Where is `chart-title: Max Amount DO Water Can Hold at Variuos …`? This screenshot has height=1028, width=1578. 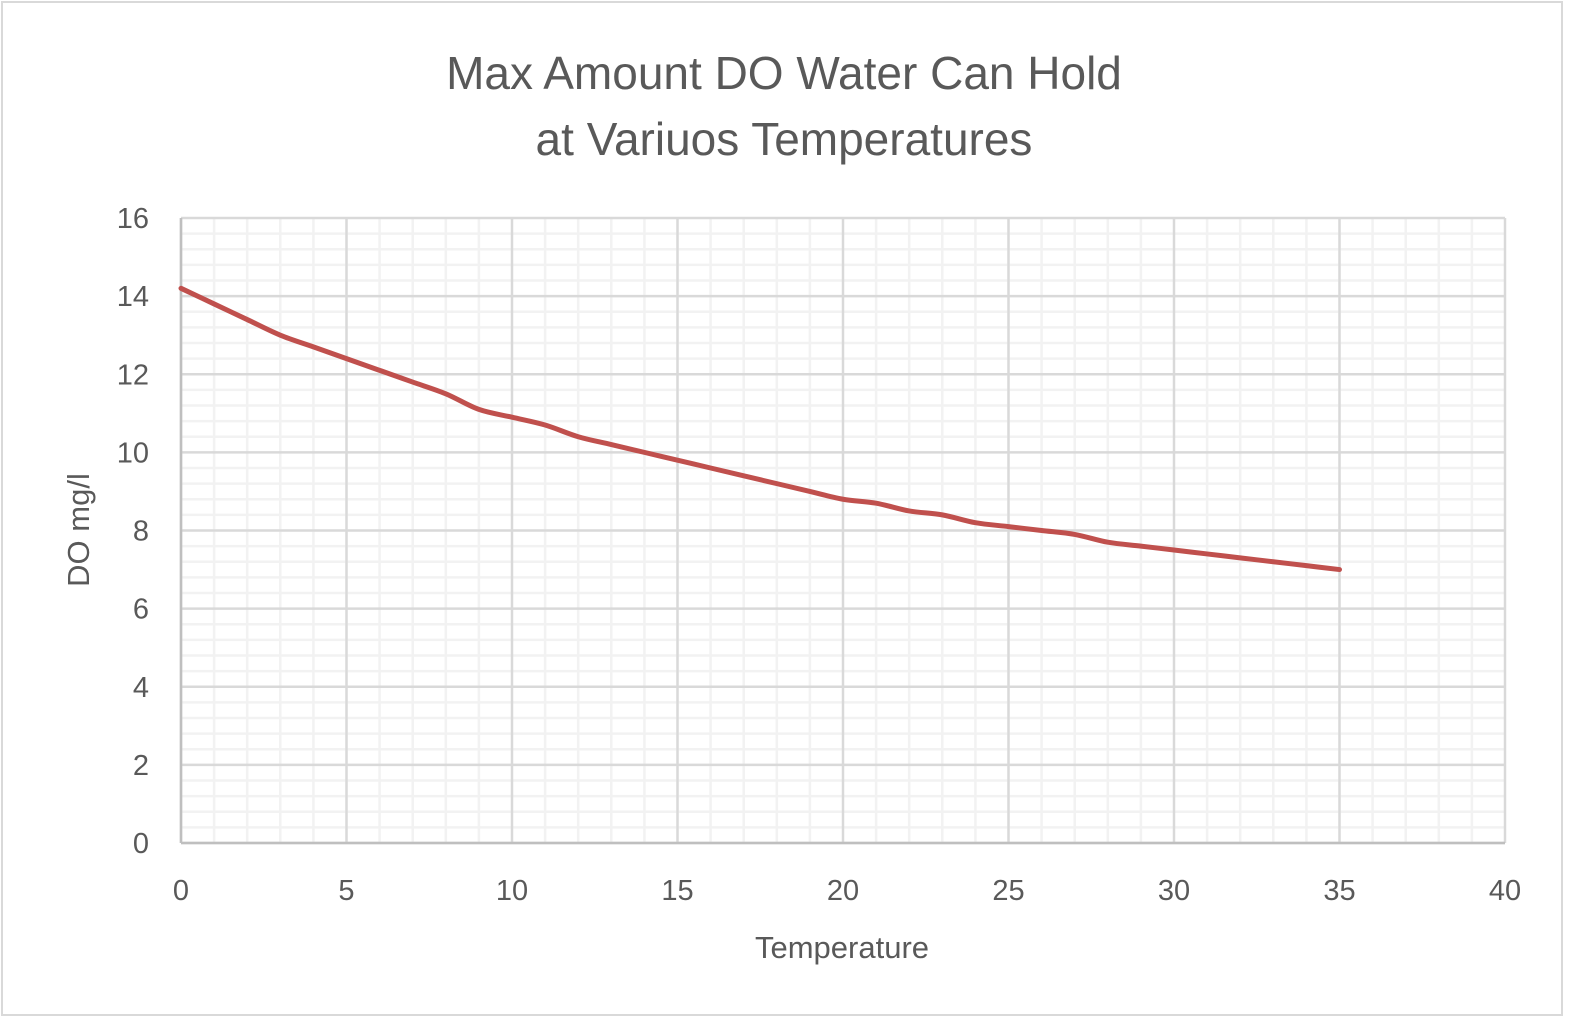
chart-title: Max Amount DO Water Can Hold at Variuos … is located at coordinates (784, 106).